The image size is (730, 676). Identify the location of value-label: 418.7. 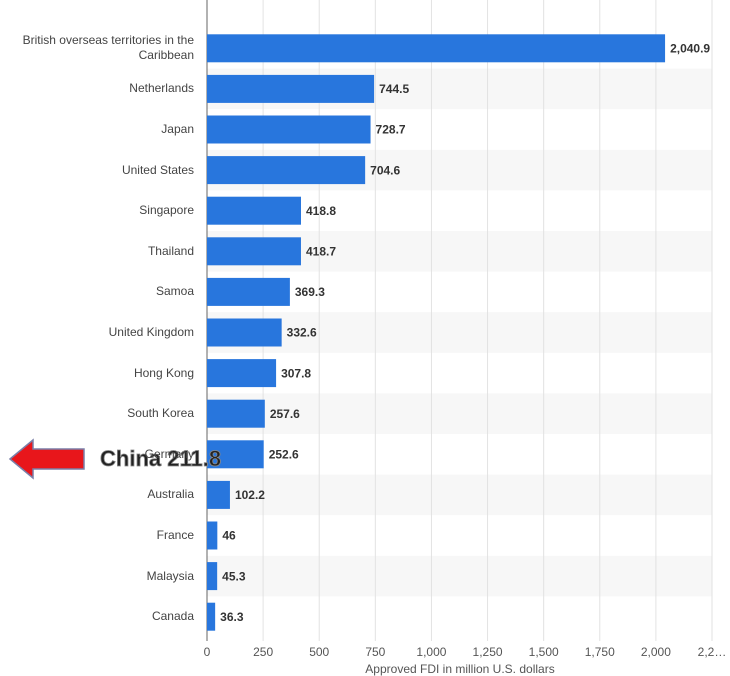
(321, 251).